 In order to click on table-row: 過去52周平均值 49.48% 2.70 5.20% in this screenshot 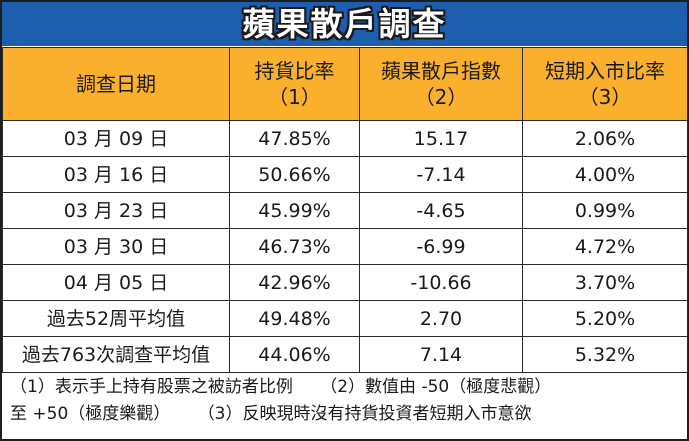, I will do `click(345, 318)`.